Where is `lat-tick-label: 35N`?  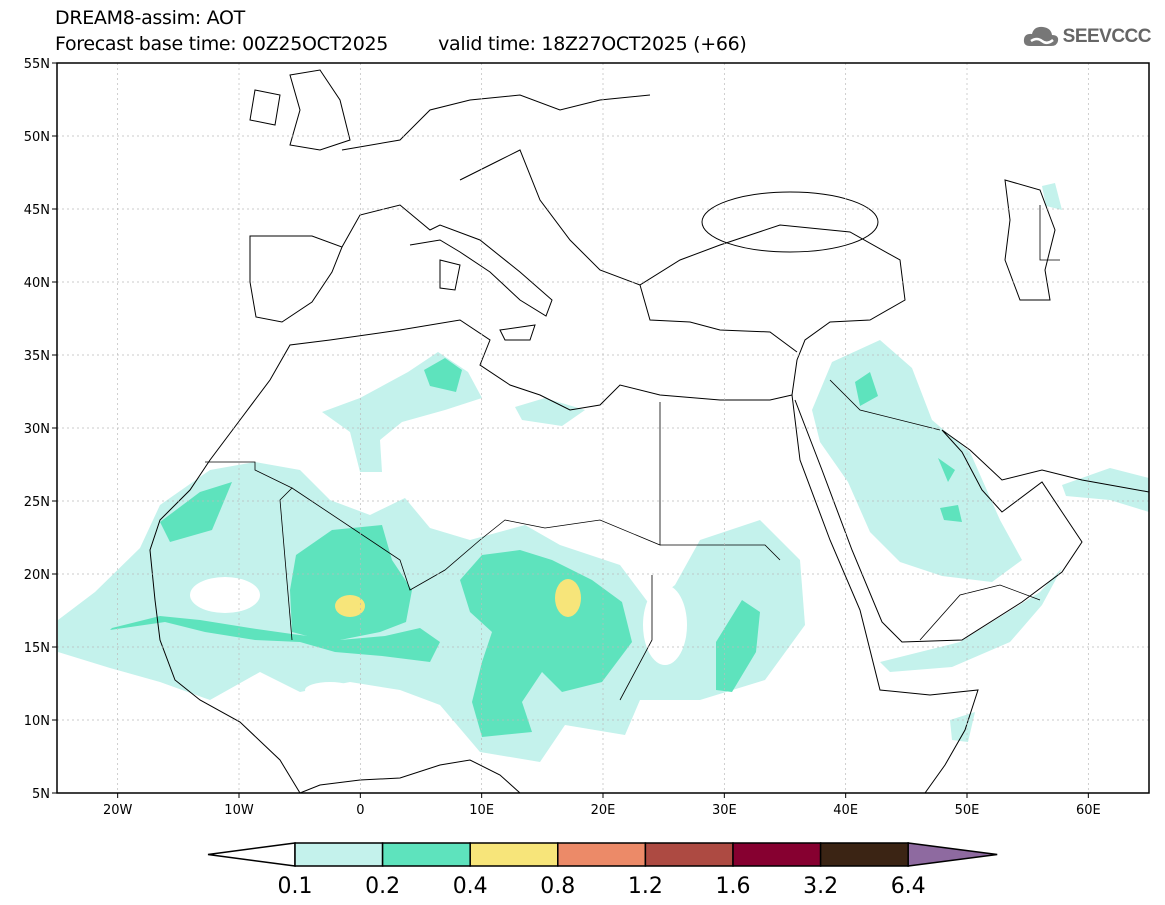 lat-tick-label: 35N is located at coordinates (37, 356).